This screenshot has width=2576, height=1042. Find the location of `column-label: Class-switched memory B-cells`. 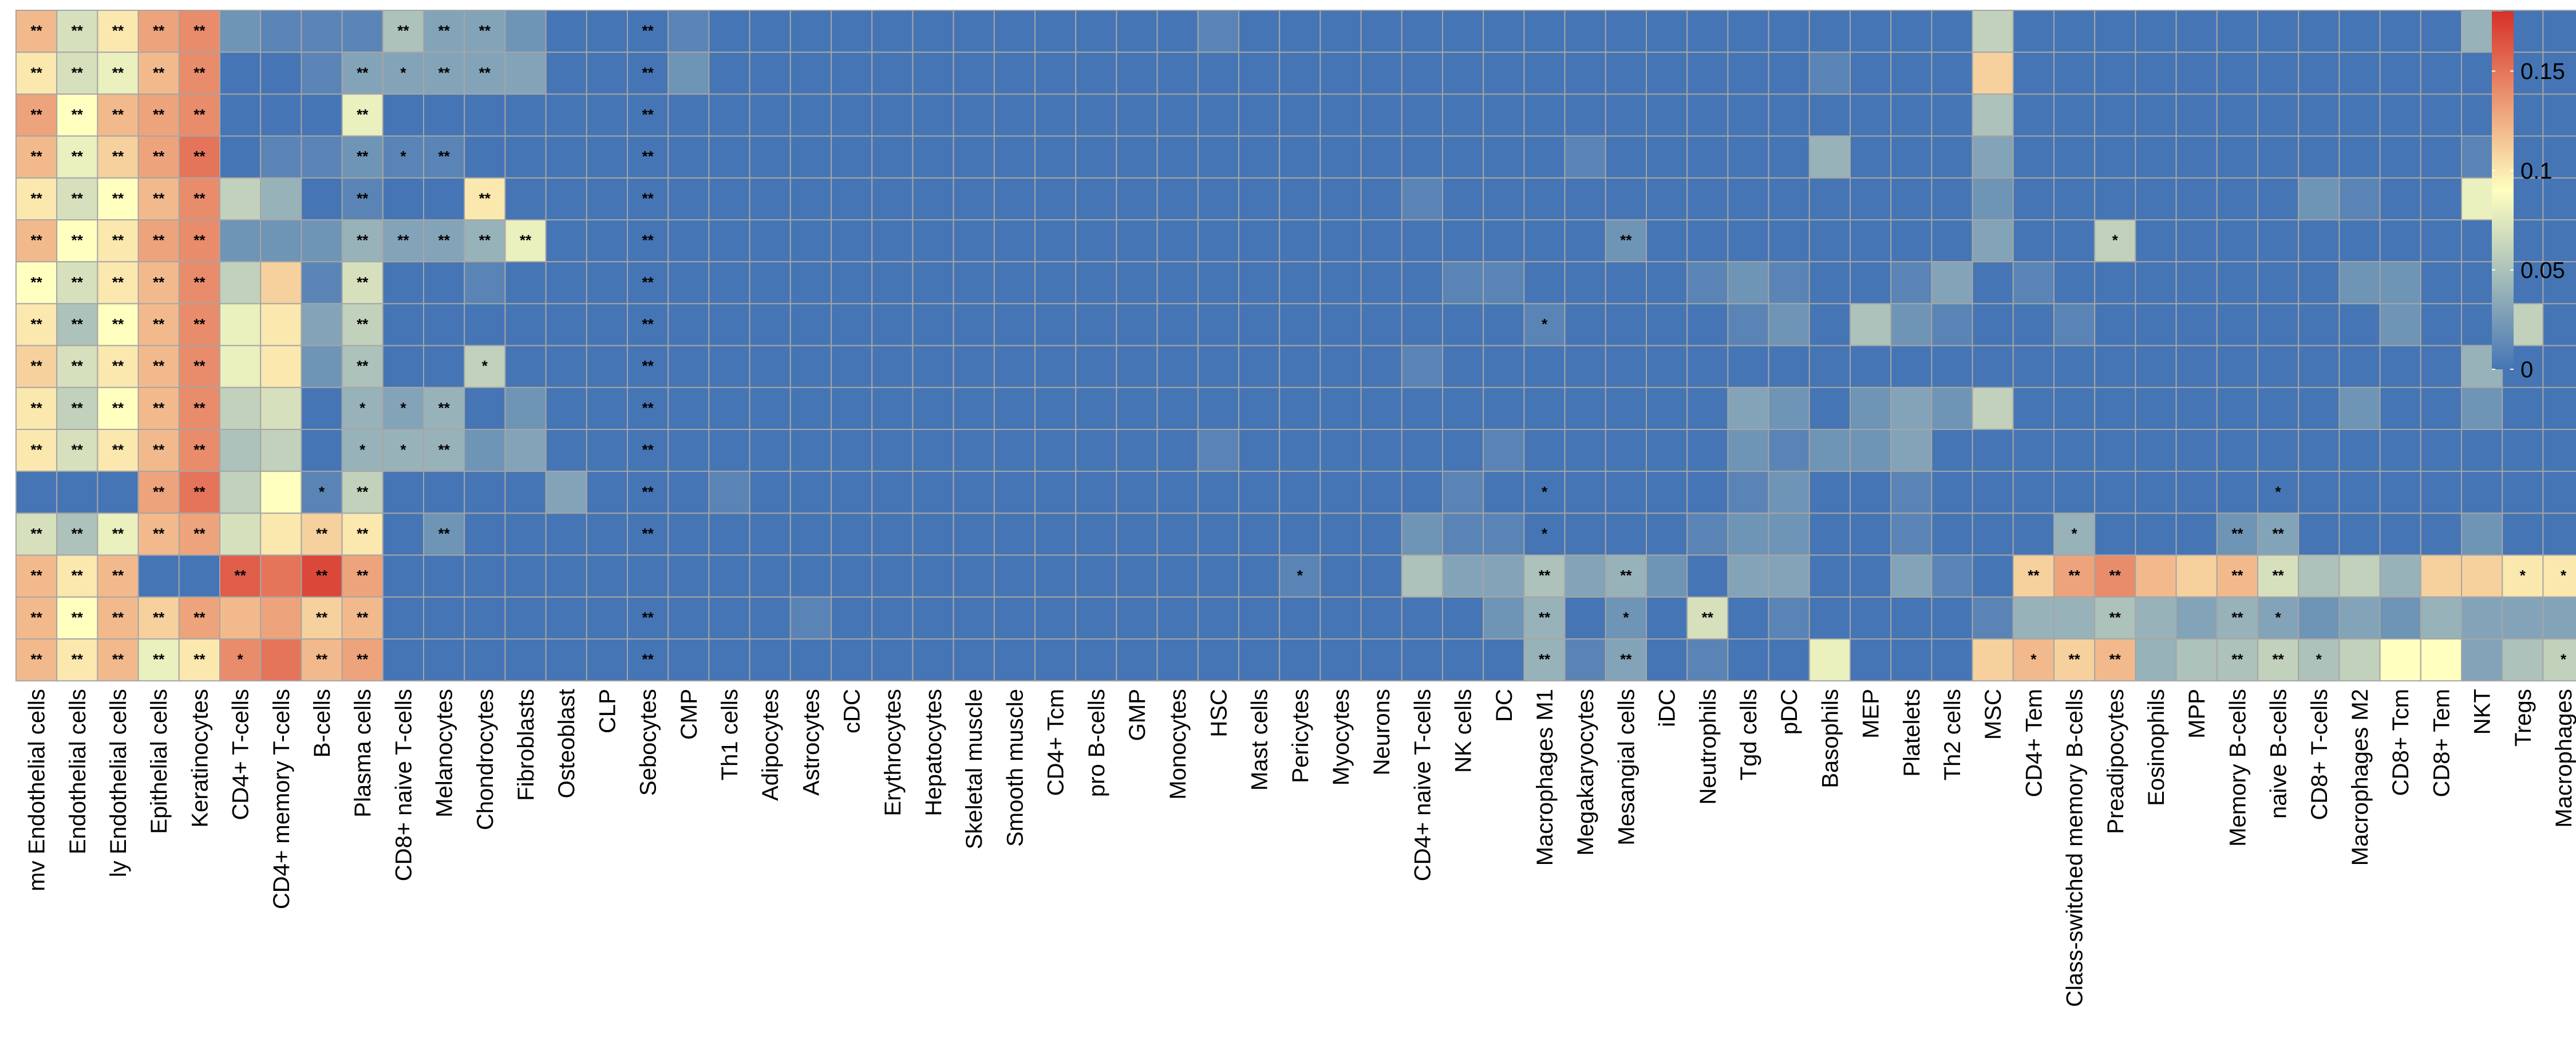

column-label: Class-switched memory B-cells is located at coordinates (2075, 848).